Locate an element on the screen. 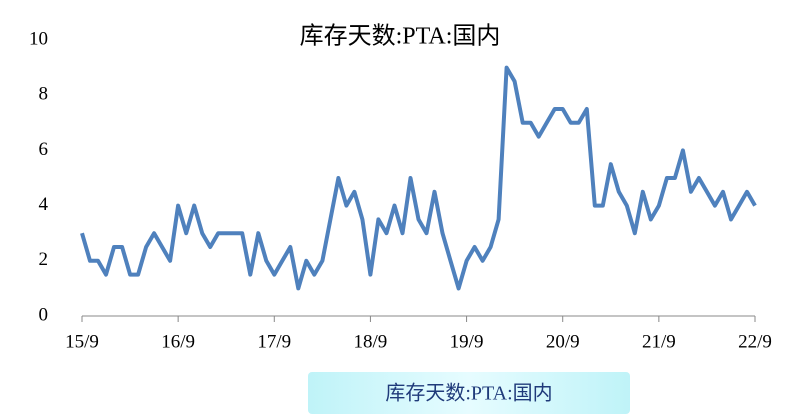 This screenshot has height=417, width=800. x-tick-label: 16/9 is located at coordinates (178, 341).